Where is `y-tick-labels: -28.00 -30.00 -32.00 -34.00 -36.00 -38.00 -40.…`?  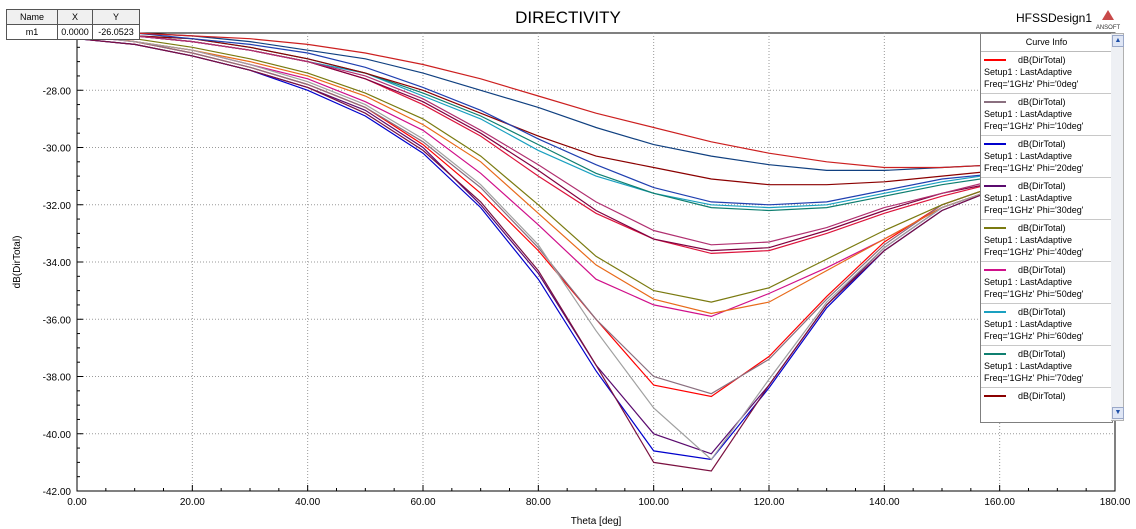
y-tick-labels: -28.00 -30.00 -32.00 -34.00 -36.00 -38.00 -40.… is located at coordinates (57, 292).